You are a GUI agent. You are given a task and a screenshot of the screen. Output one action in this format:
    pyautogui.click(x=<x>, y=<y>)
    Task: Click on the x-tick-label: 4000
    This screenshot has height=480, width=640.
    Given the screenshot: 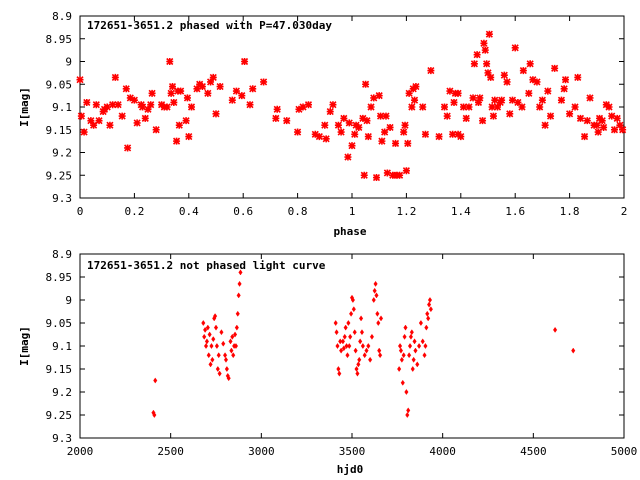 What is the action you would take?
    pyautogui.click(x=442, y=451)
    